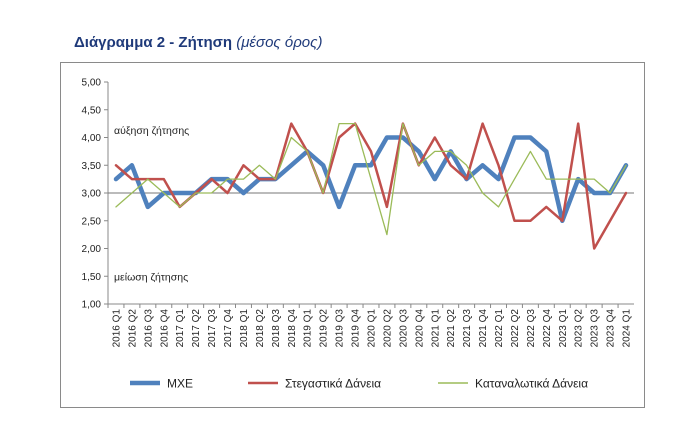 The width and height of the screenshot is (700, 437). Describe the element at coordinates (92, 277) in the screenshot. I see `y-tick-label: 1,50` at that location.